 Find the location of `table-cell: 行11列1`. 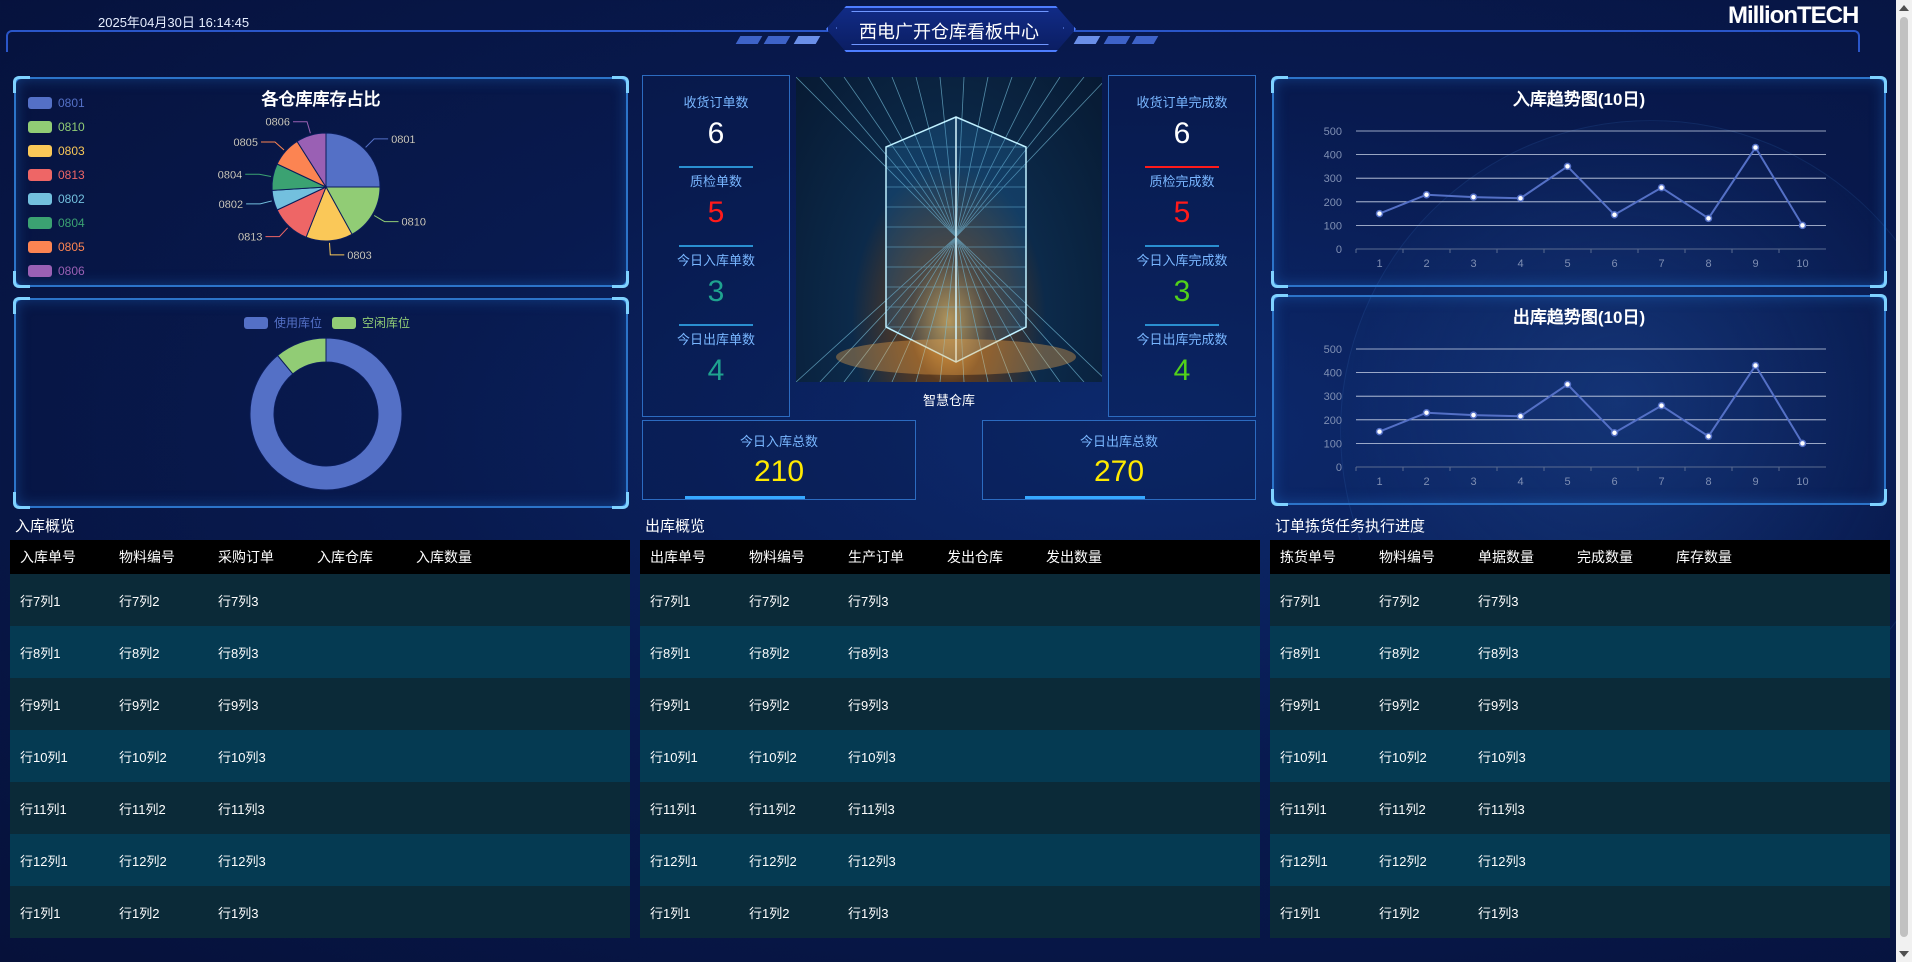

table-cell: 行11列1 is located at coordinates (673, 809).